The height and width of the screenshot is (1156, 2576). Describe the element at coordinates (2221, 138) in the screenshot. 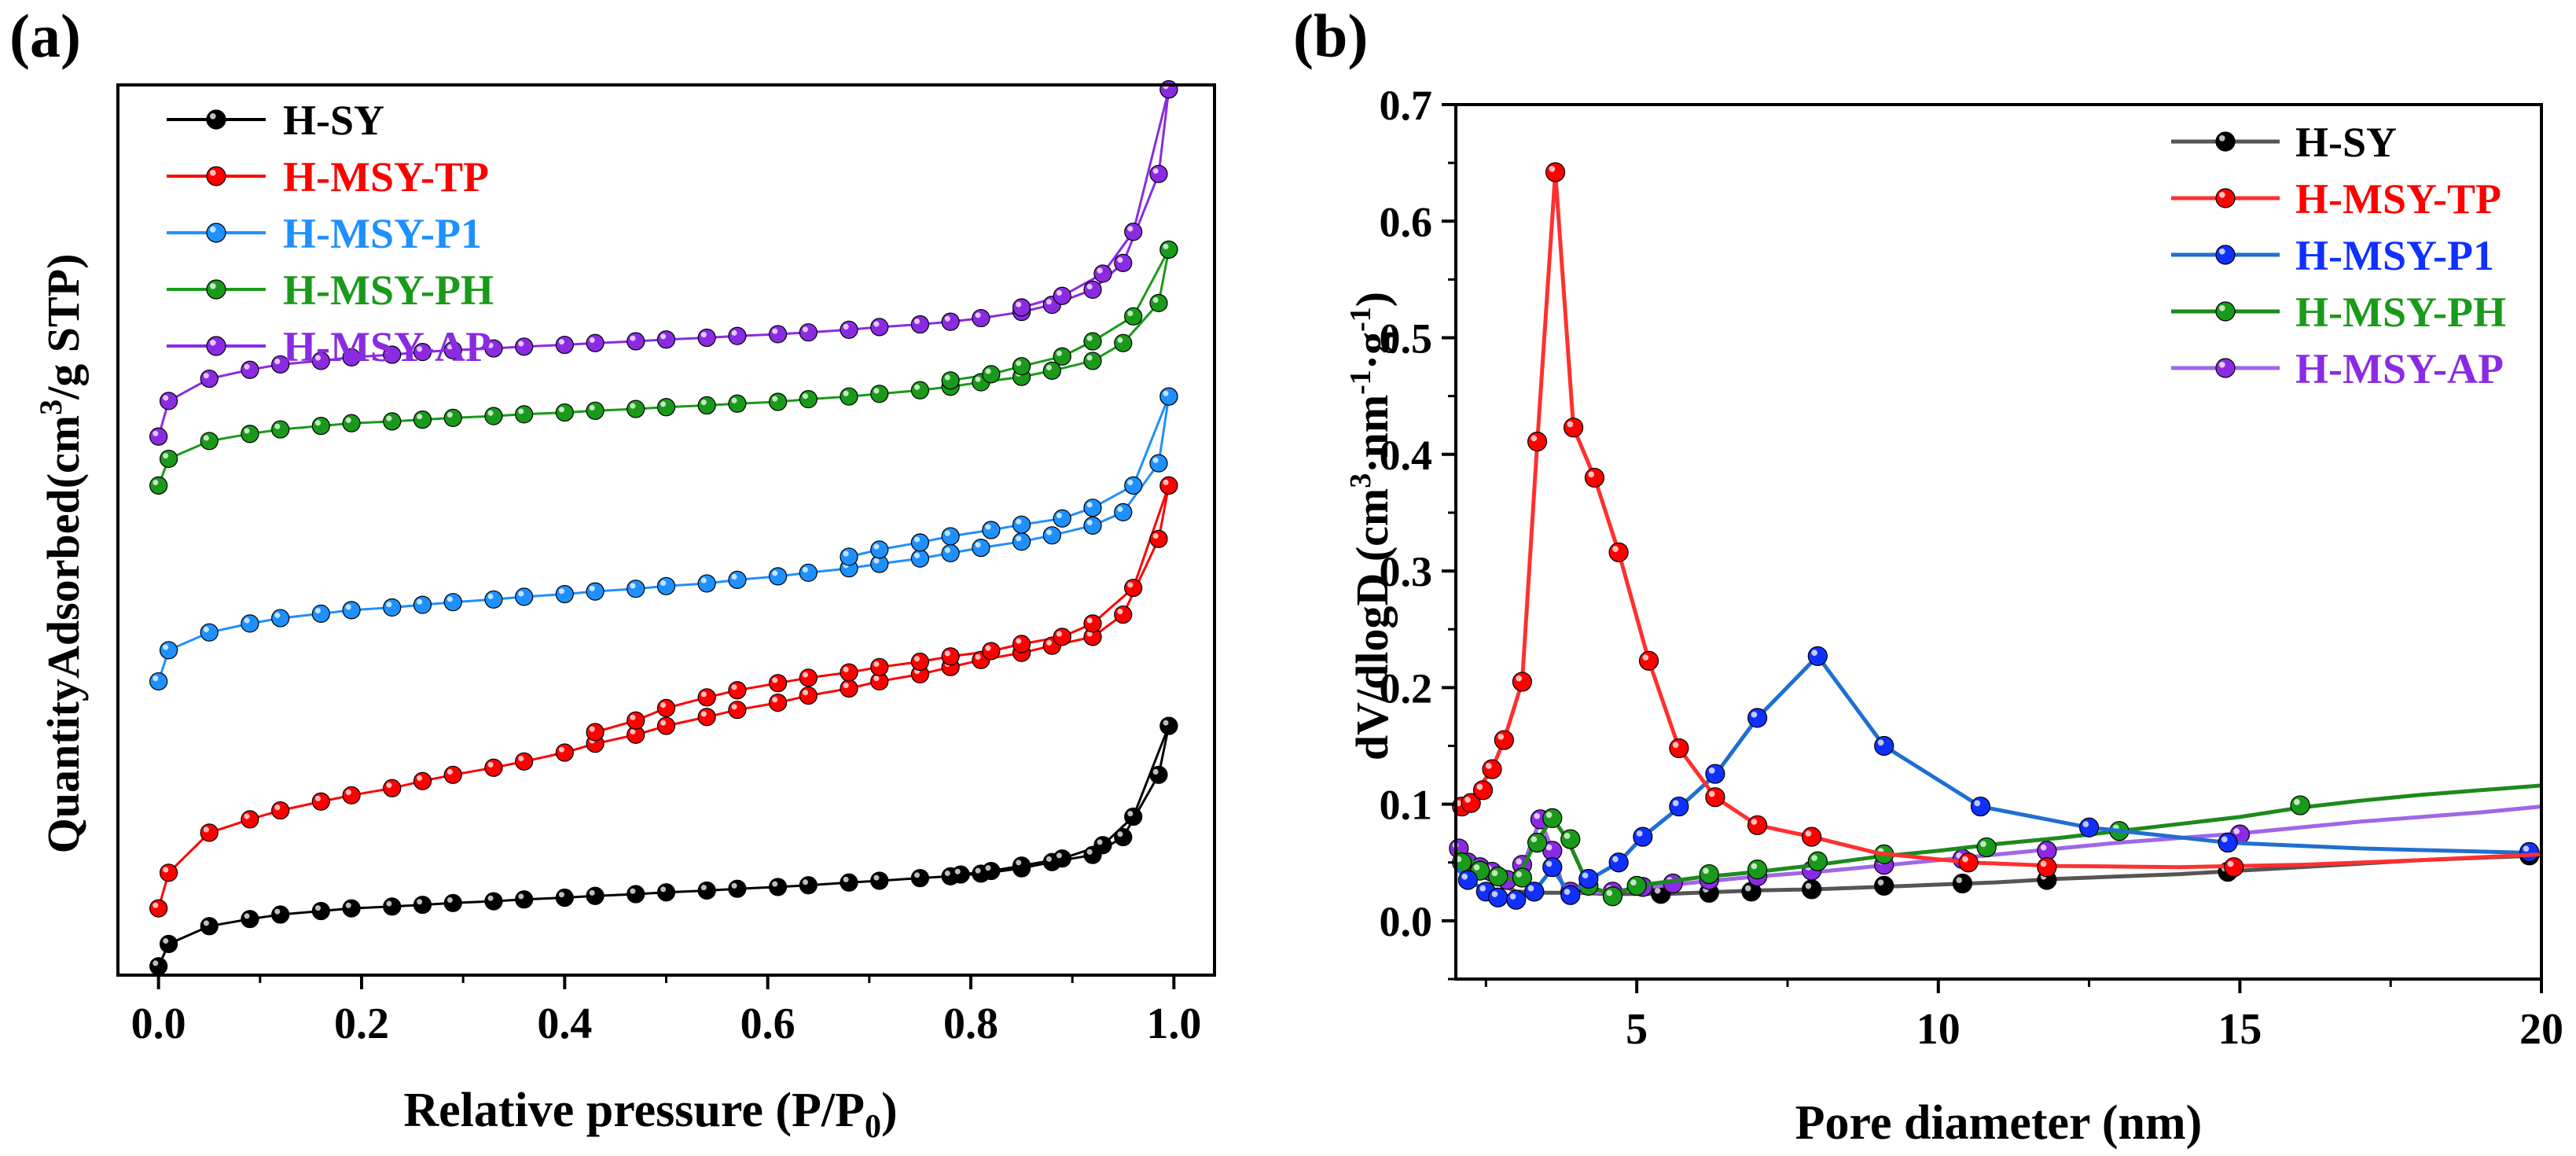

I see `legend-swatch-marker-shine` at that location.